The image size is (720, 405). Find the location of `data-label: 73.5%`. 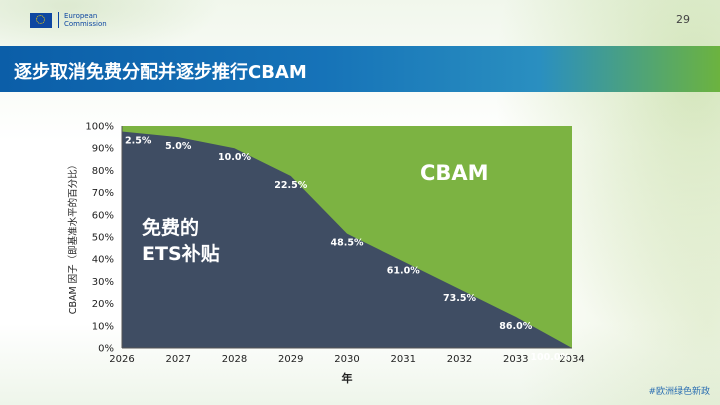

data-label: 73.5% is located at coordinates (459, 298).